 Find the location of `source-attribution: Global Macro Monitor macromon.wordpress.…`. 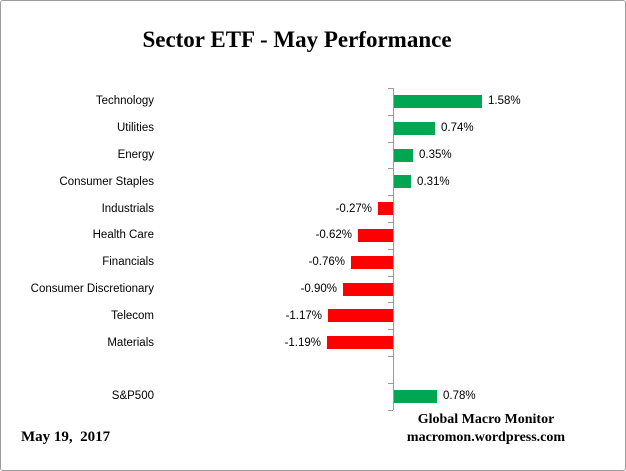

source-attribution: Global Macro Monitor macromon.wordpress.… is located at coordinates (486, 429).